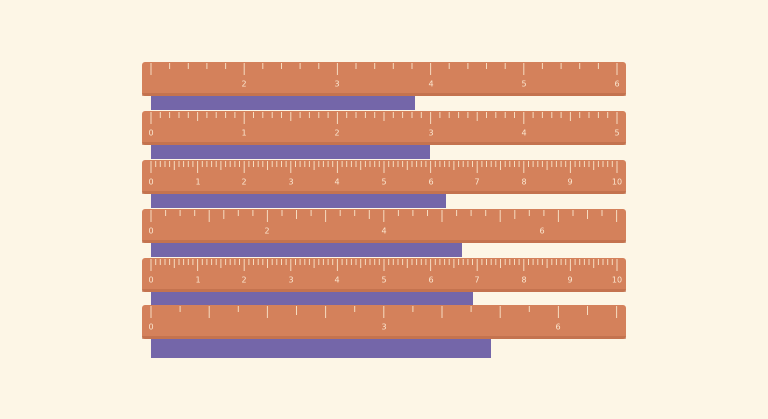  I want to click on ruler: 0 1 2 3 4 5, so click(384, 128).